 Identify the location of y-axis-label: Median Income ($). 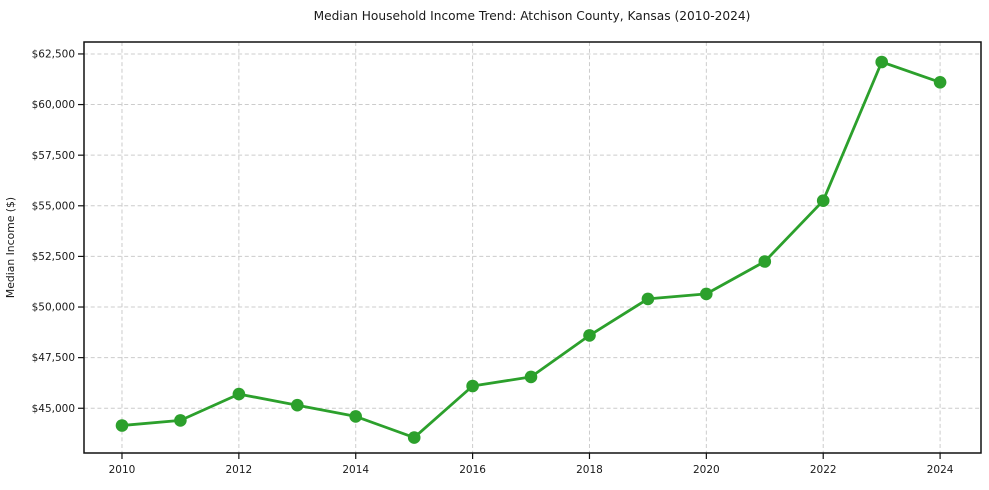
(10, 247).